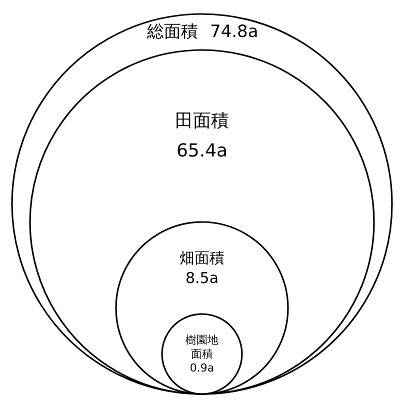  Describe the element at coordinates (202, 121) in the screenshot. I see `category-label: 田面積` at that location.